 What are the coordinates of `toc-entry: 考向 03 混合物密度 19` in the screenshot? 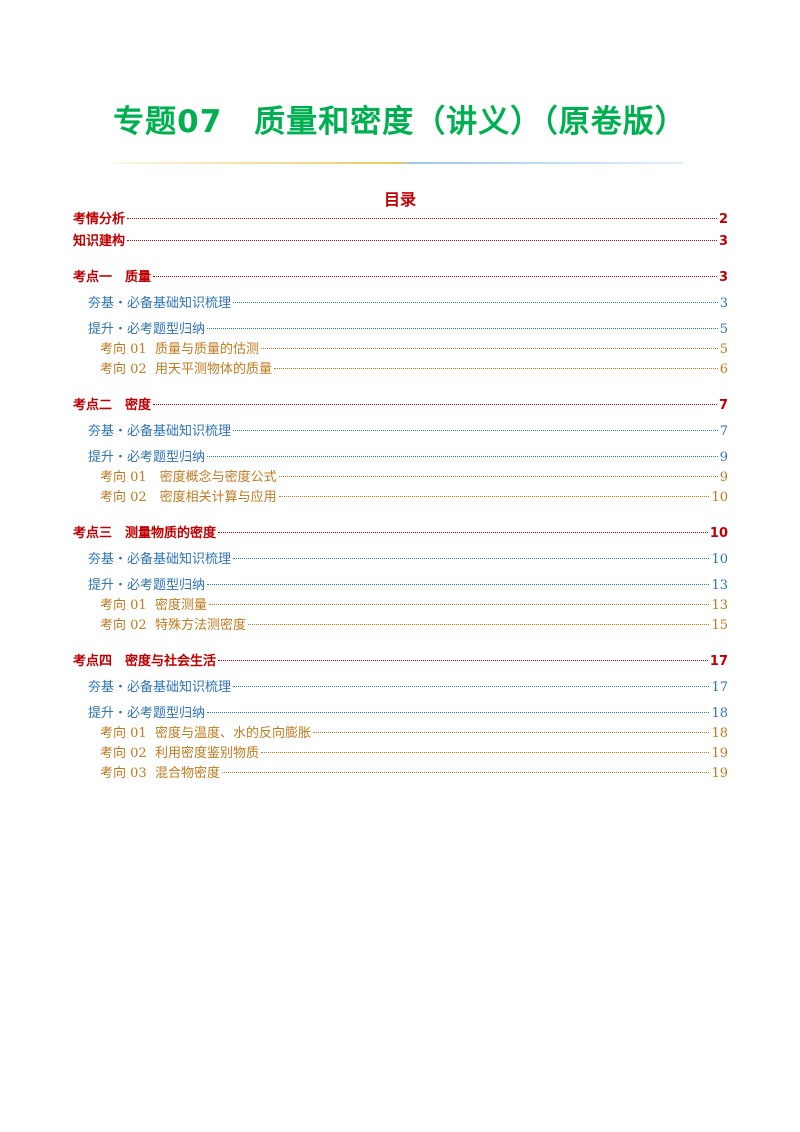 It's located at (400, 774).